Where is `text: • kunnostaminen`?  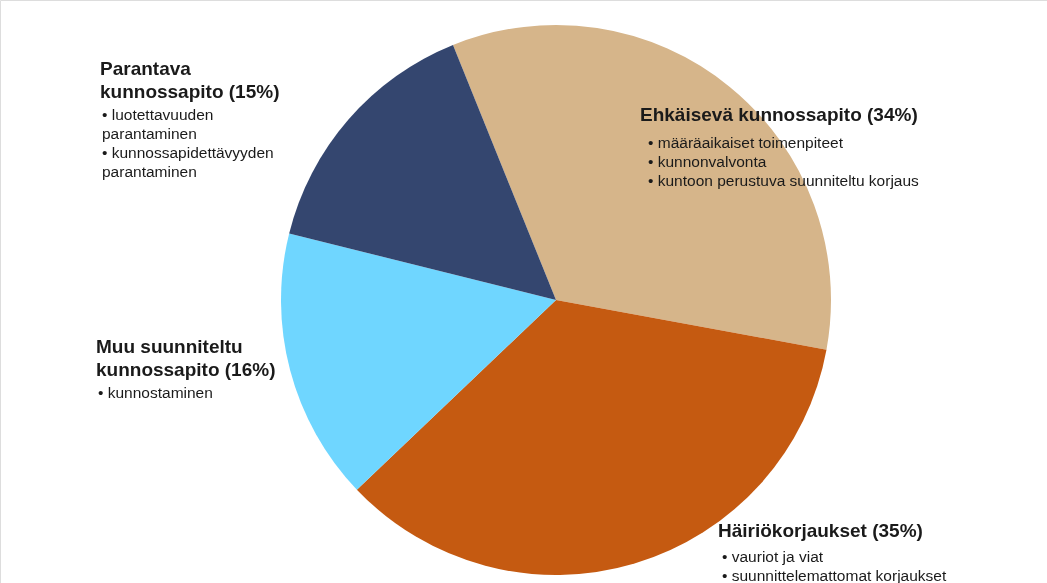
text: • kunnostaminen is located at coordinates (155, 392).